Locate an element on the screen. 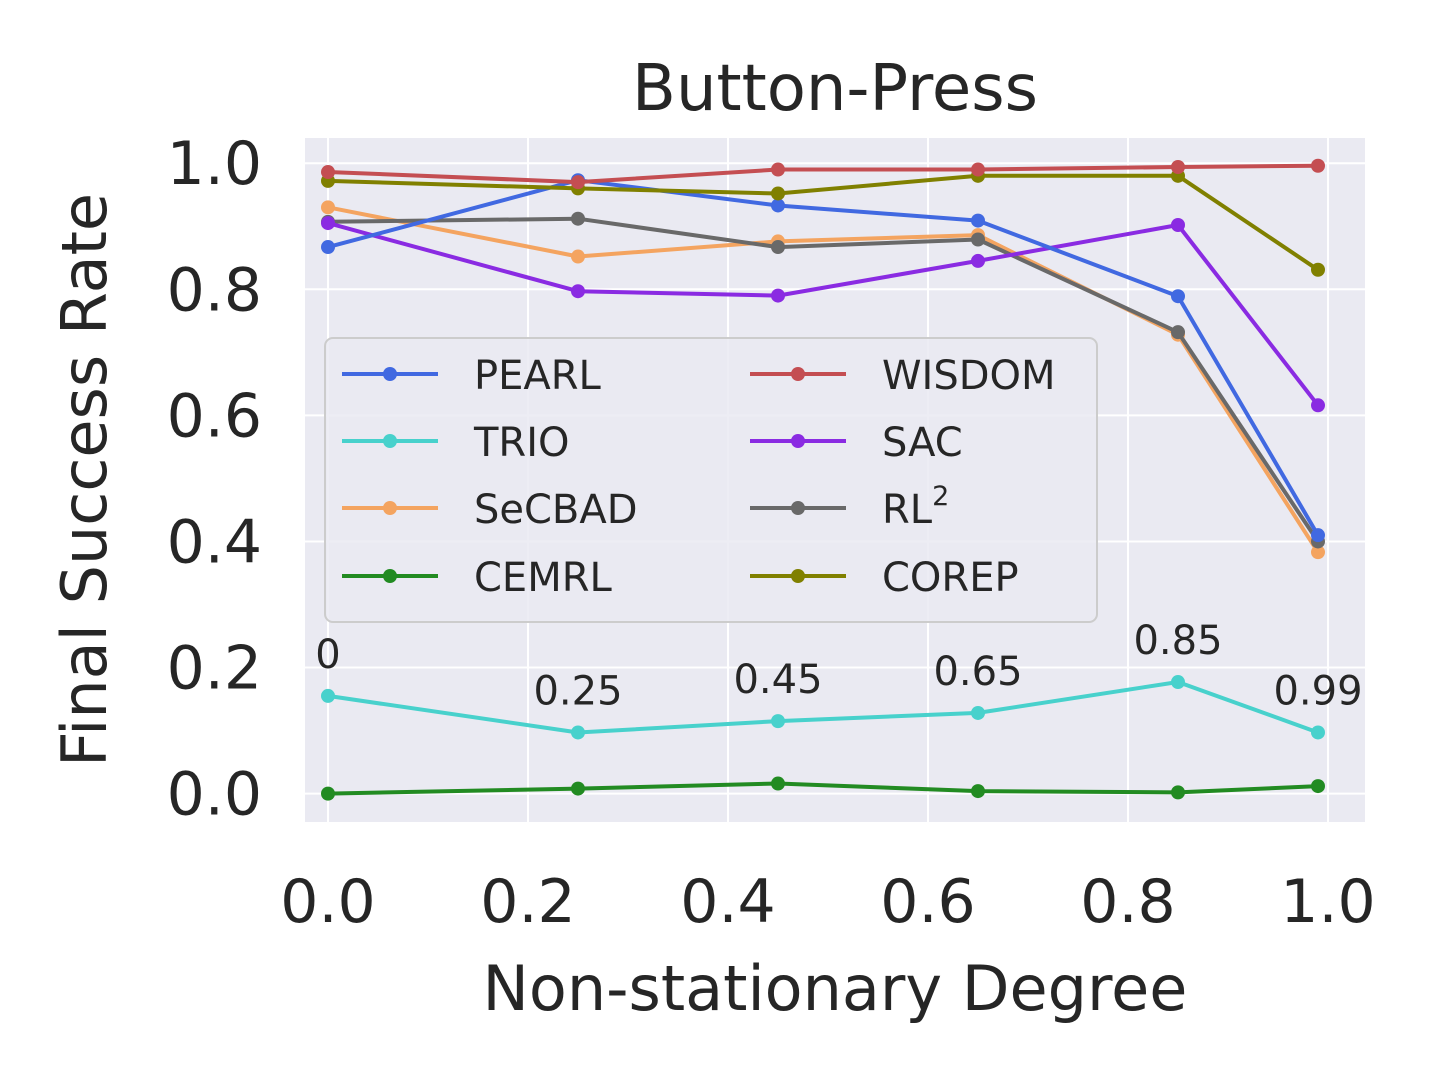 The height and width of the screenshot is (1080, 1440). legend-label-text: TRIO is located at coordinates (521, 443).